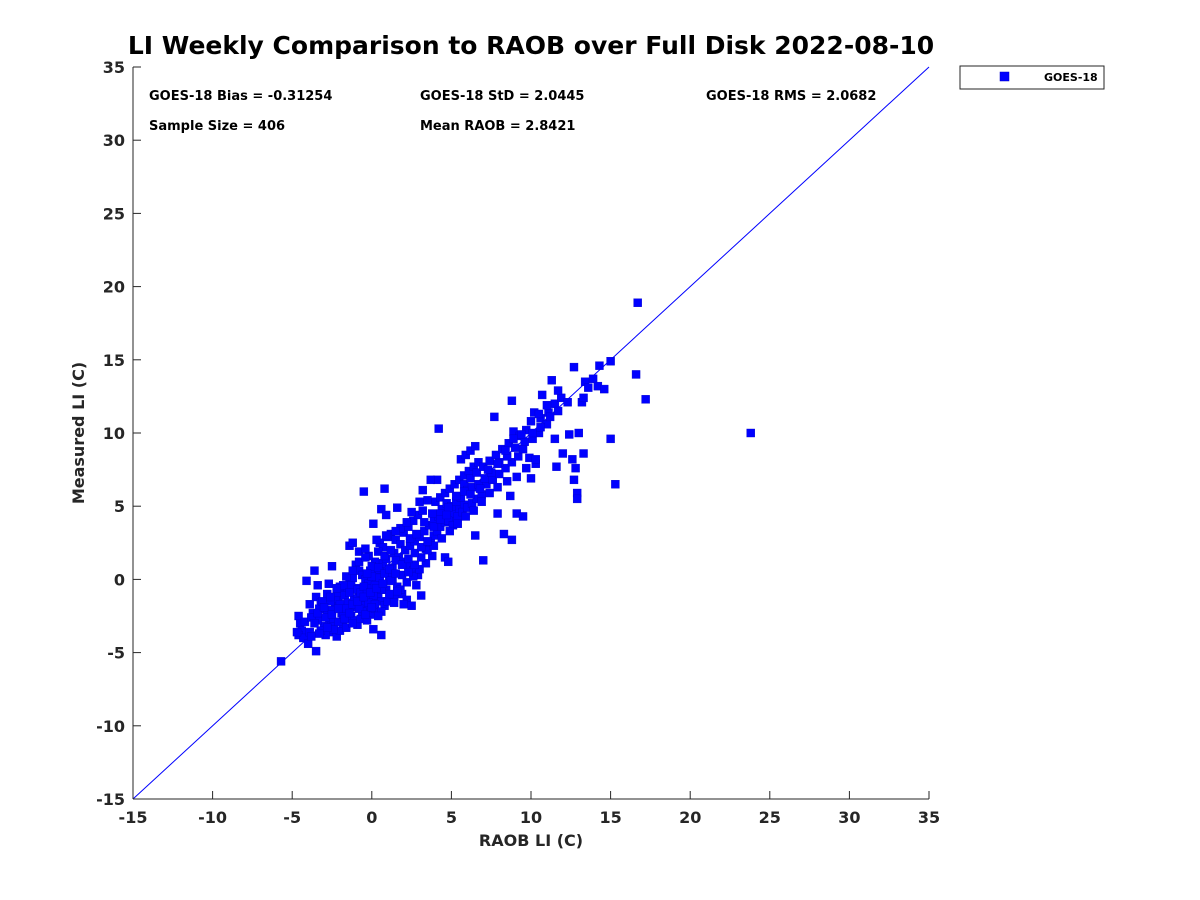 This screenshot has height=900, width=1200. Describe the element at coordinates (531, 840) in the screenshot. I see `x-axis-label: RAOB LI (C)` at that location.